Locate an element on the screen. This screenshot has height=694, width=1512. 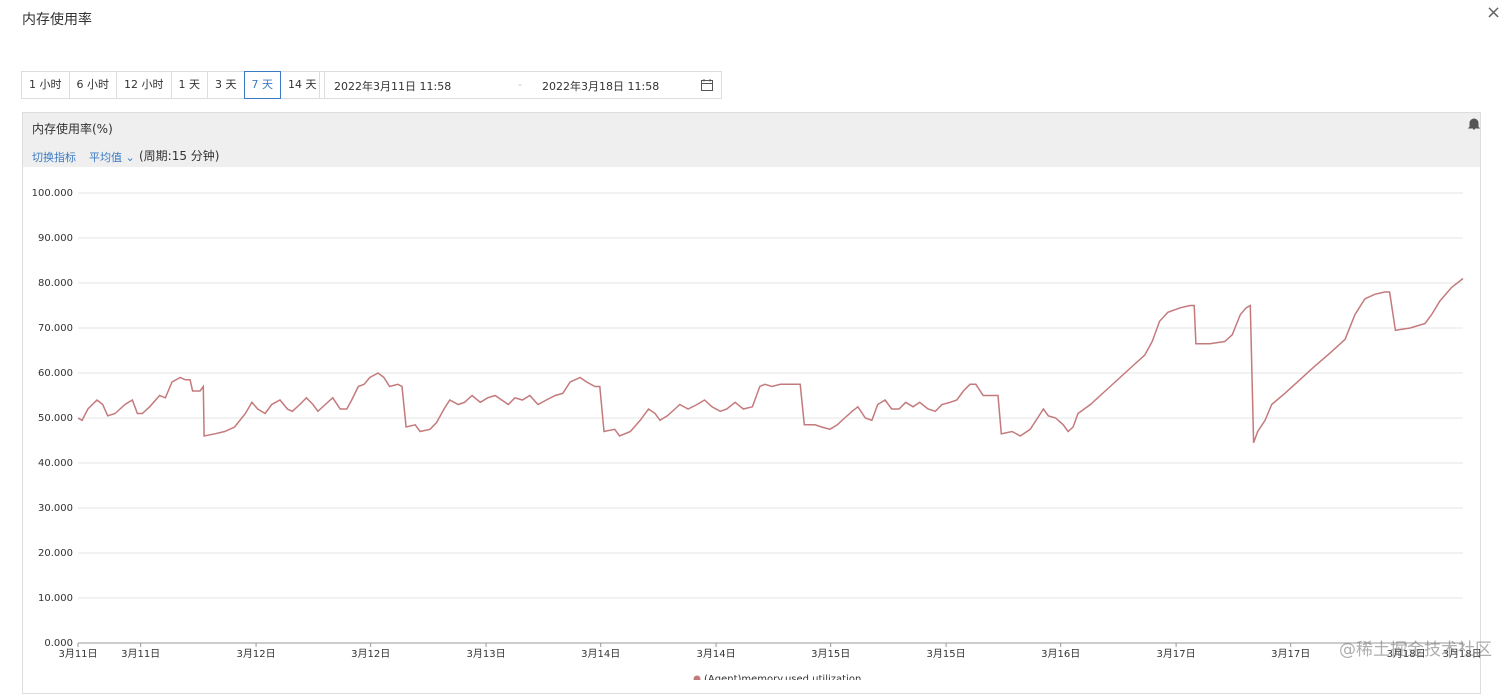
aggregation-select: 平均值 ⌄ is located at coordinates (112, 157).